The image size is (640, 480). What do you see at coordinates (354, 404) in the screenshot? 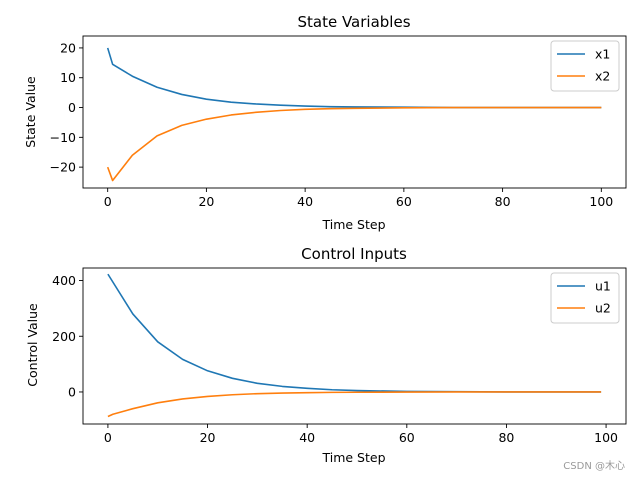
I see `series-line-u2` at bounding box center [354, 404].